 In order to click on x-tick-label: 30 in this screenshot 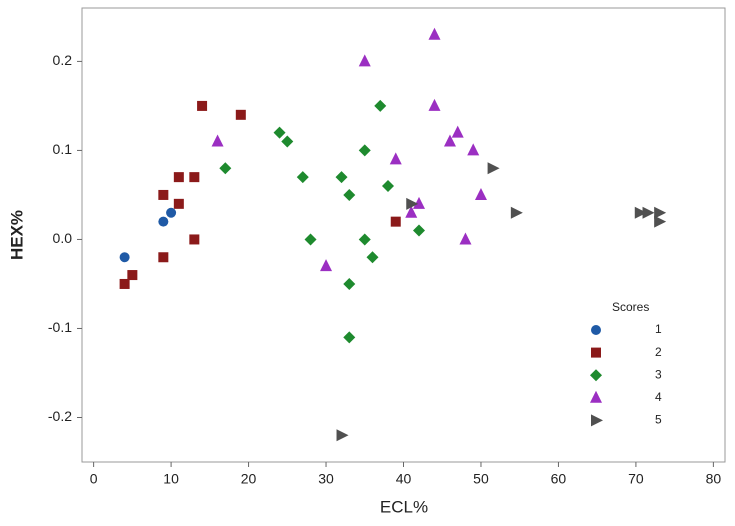, I will do `click(326, 479)`.